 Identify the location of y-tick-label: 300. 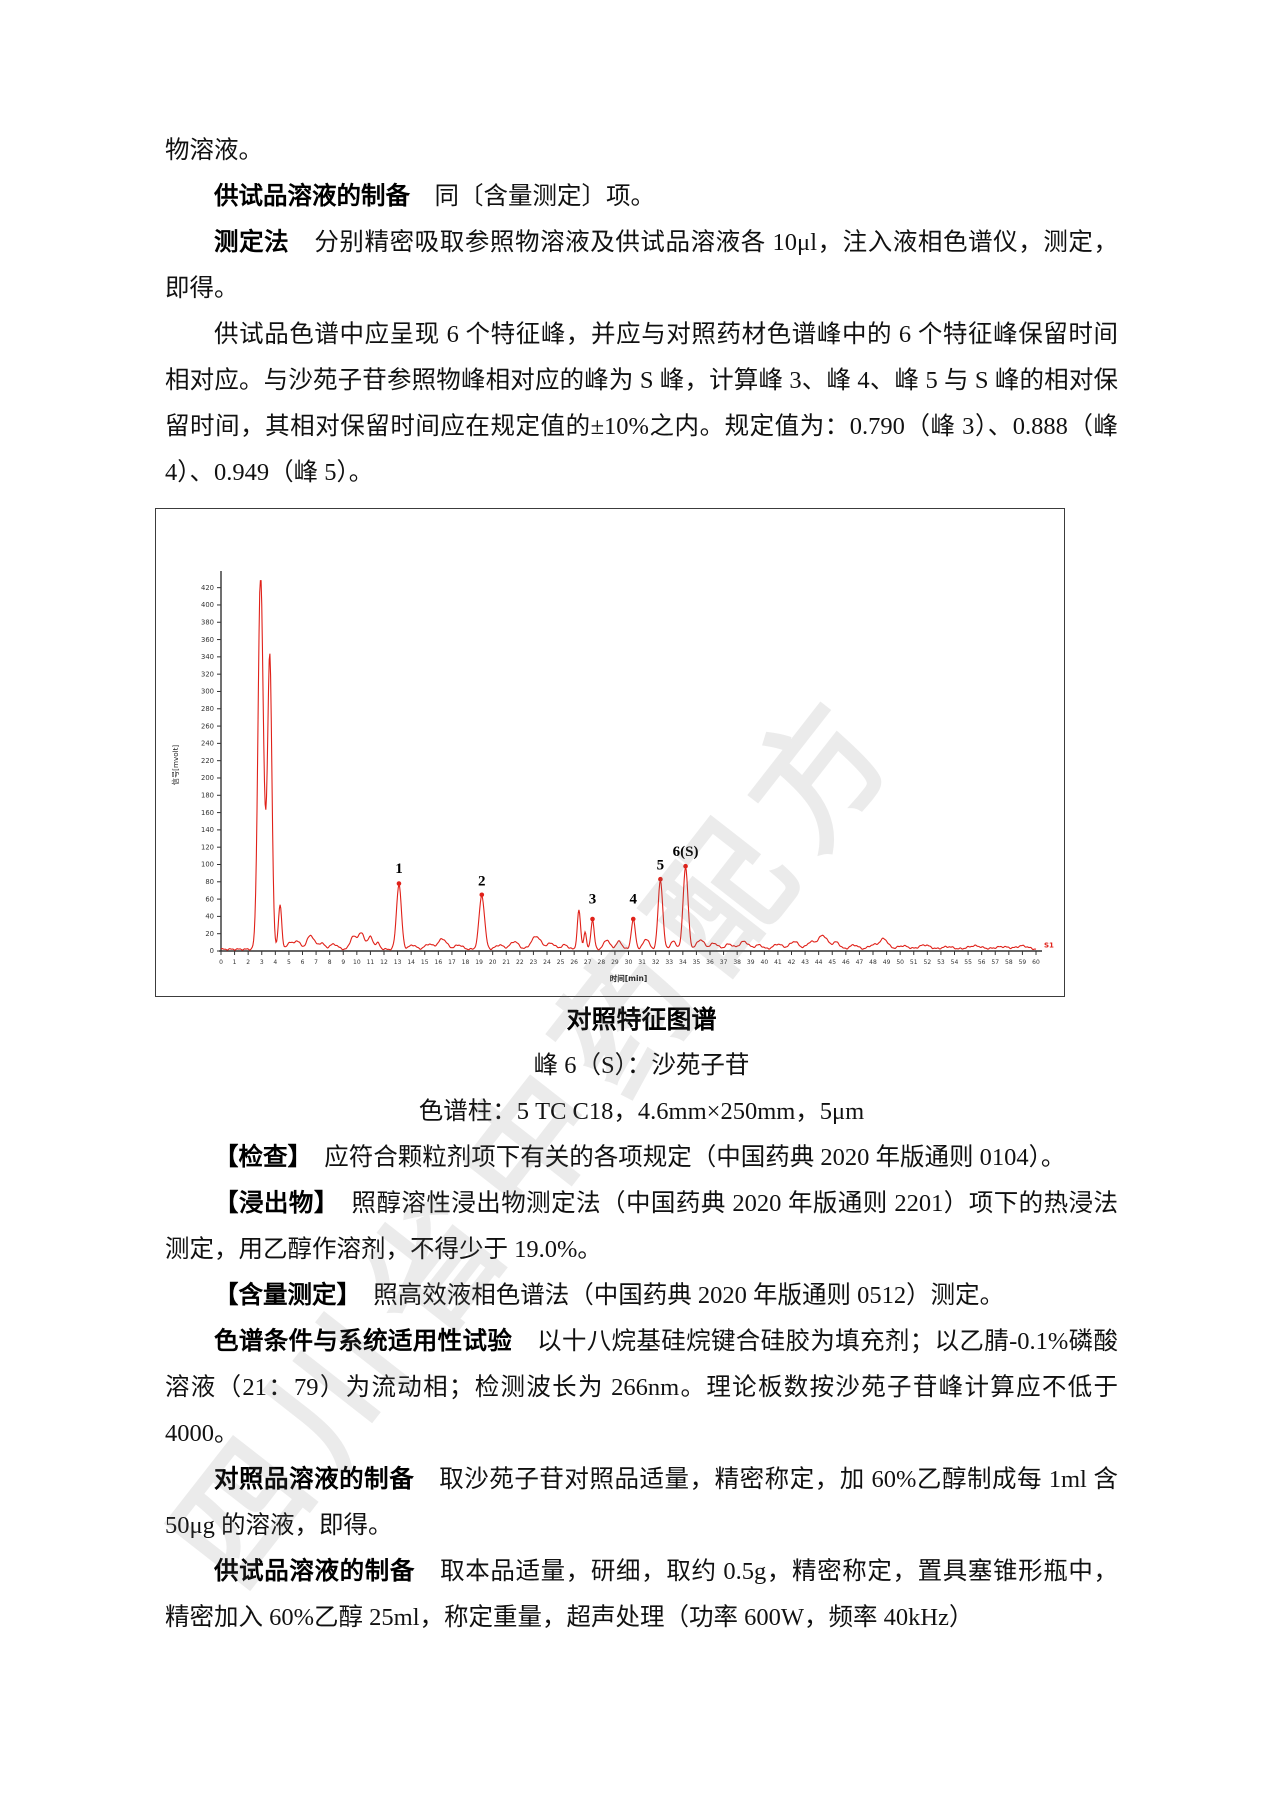
(207, 692).